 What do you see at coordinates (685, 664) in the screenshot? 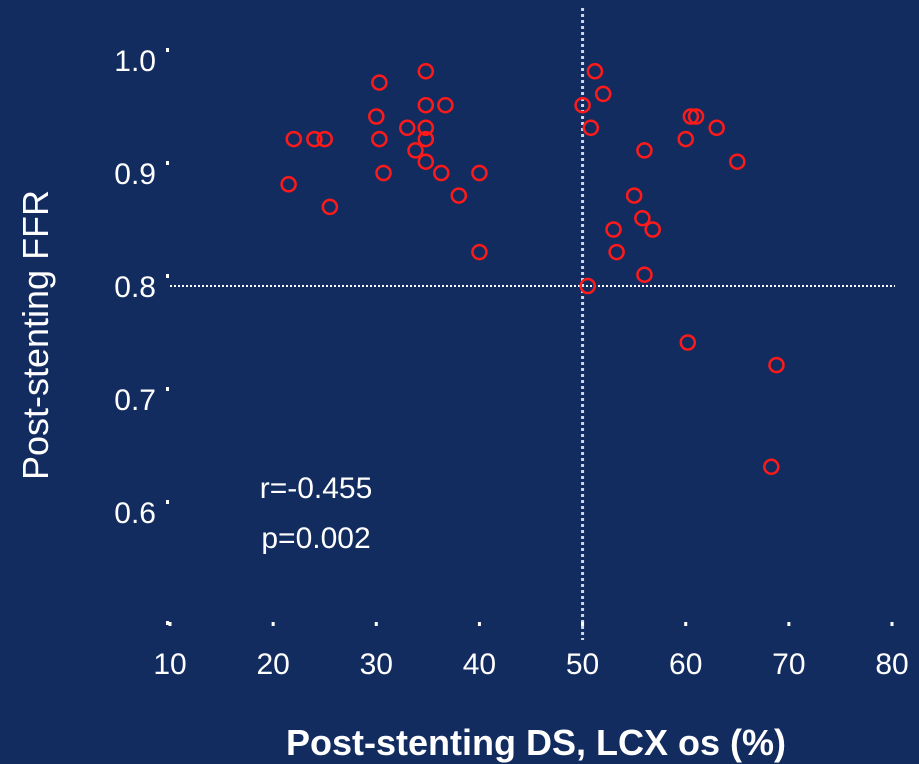
I see `x-tick-label: 60` at bounding box center [685, 664].